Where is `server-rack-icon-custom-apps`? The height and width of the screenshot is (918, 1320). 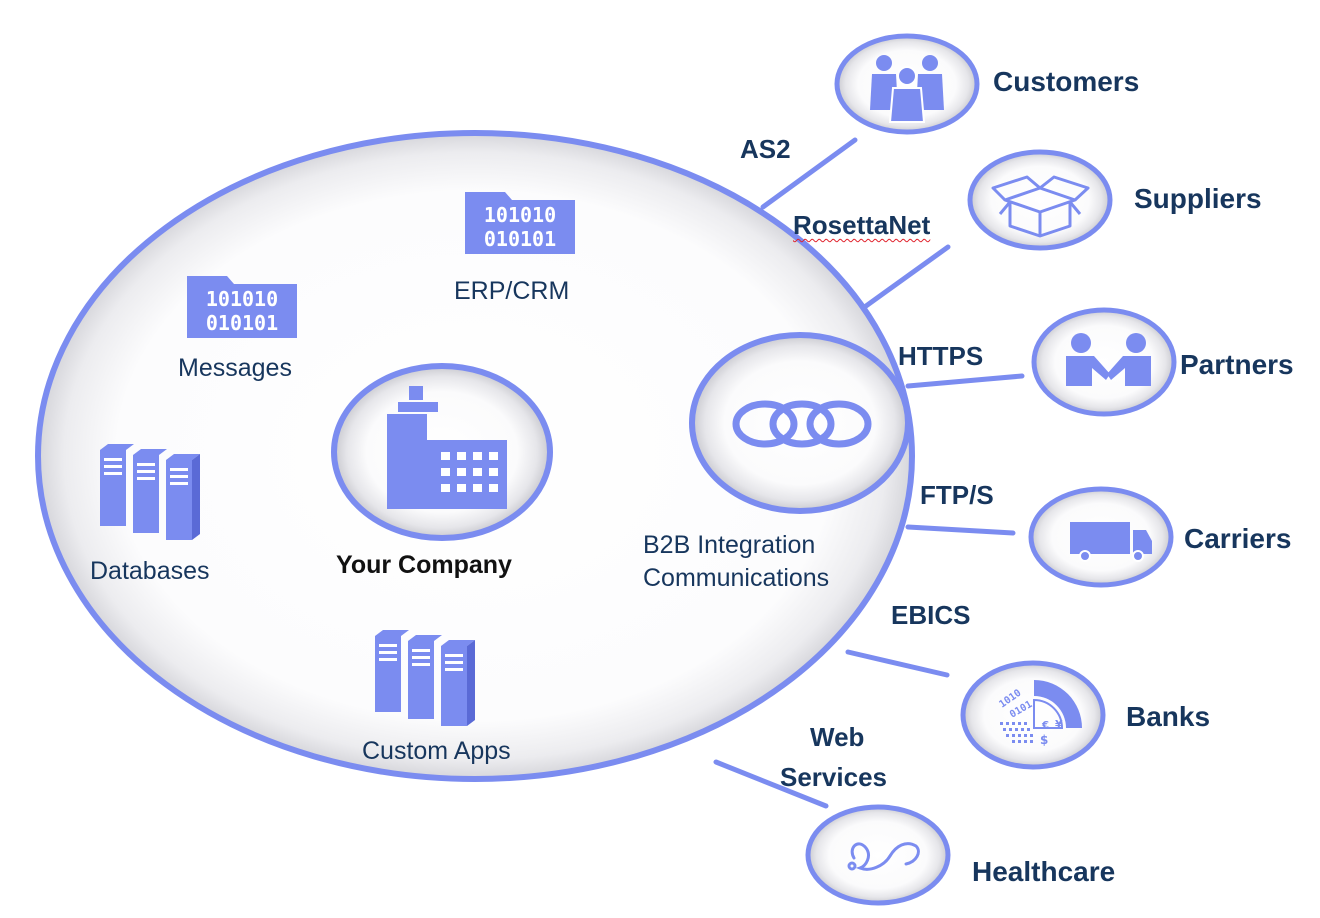 server-rack-icon-custom-apps is located at coordinates (425, 678).